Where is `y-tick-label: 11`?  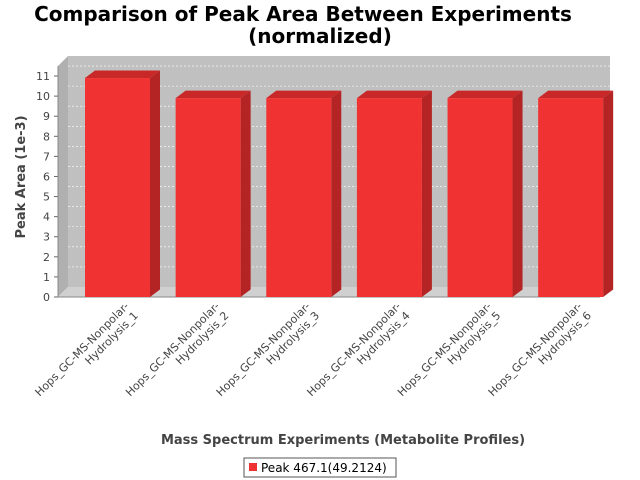
y-tick-label: 11 is located at coordinates (43, 76).